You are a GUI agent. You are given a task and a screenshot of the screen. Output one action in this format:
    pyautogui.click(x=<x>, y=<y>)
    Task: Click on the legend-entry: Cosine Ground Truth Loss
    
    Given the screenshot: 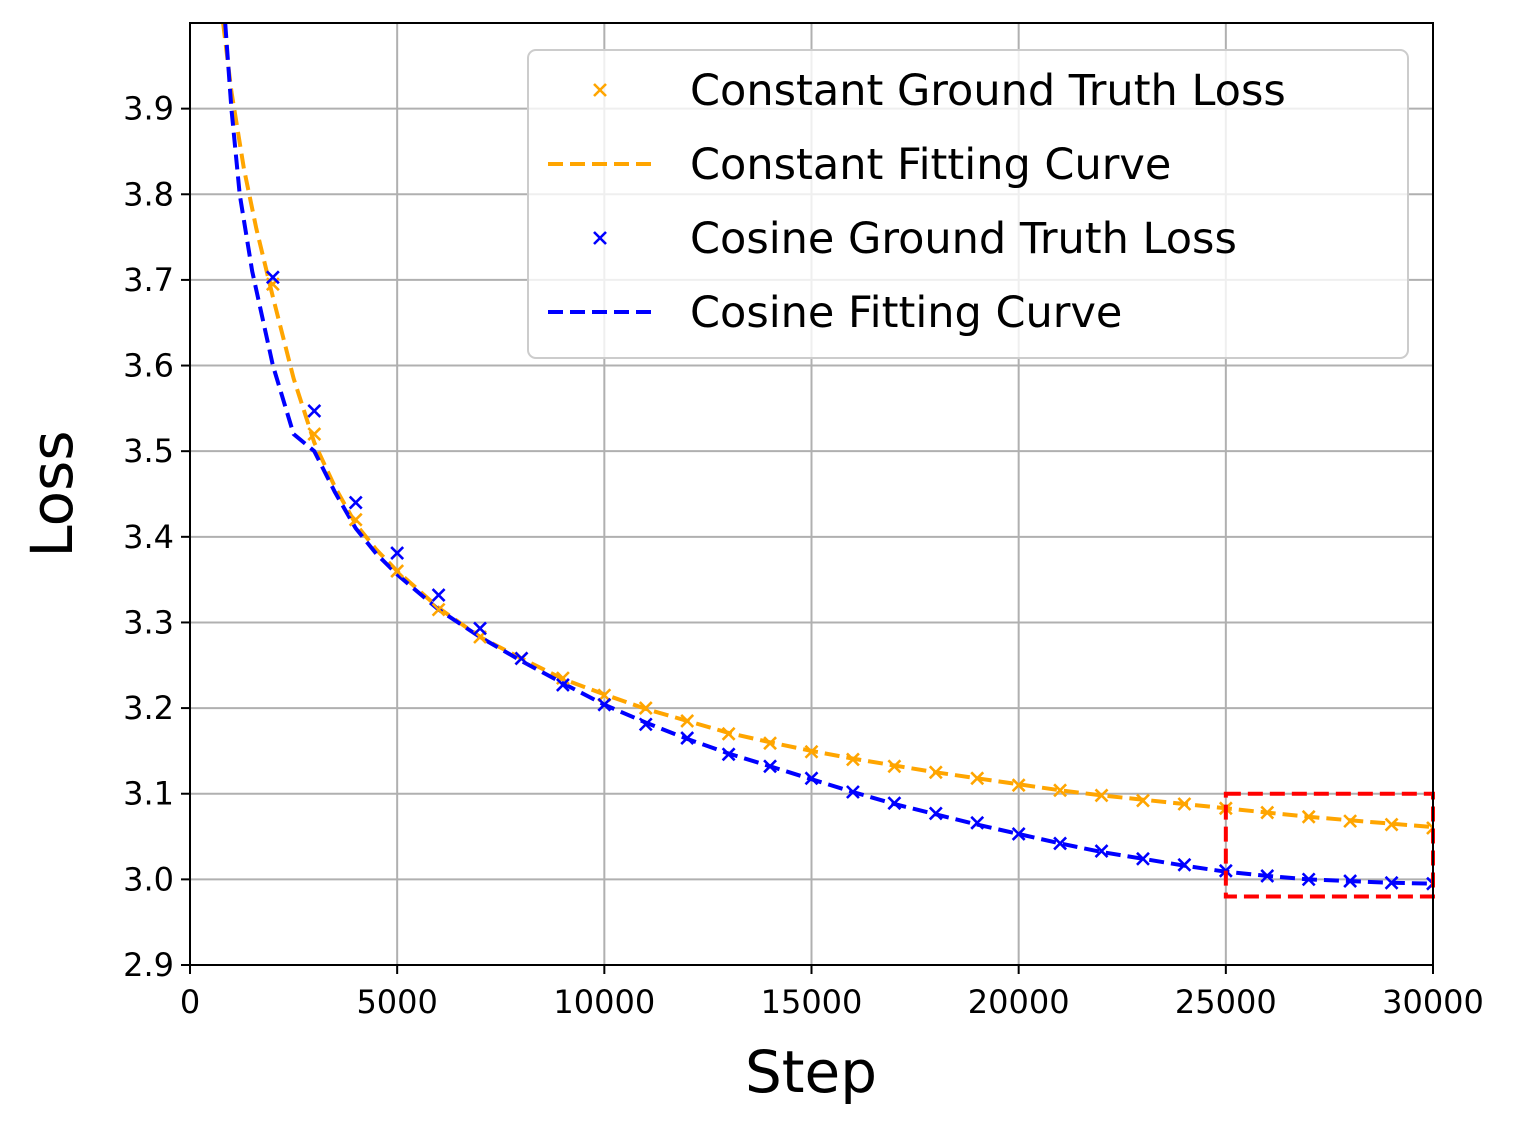 What is the action you would take?
    pyautogui.click(x=915, y=239)
    